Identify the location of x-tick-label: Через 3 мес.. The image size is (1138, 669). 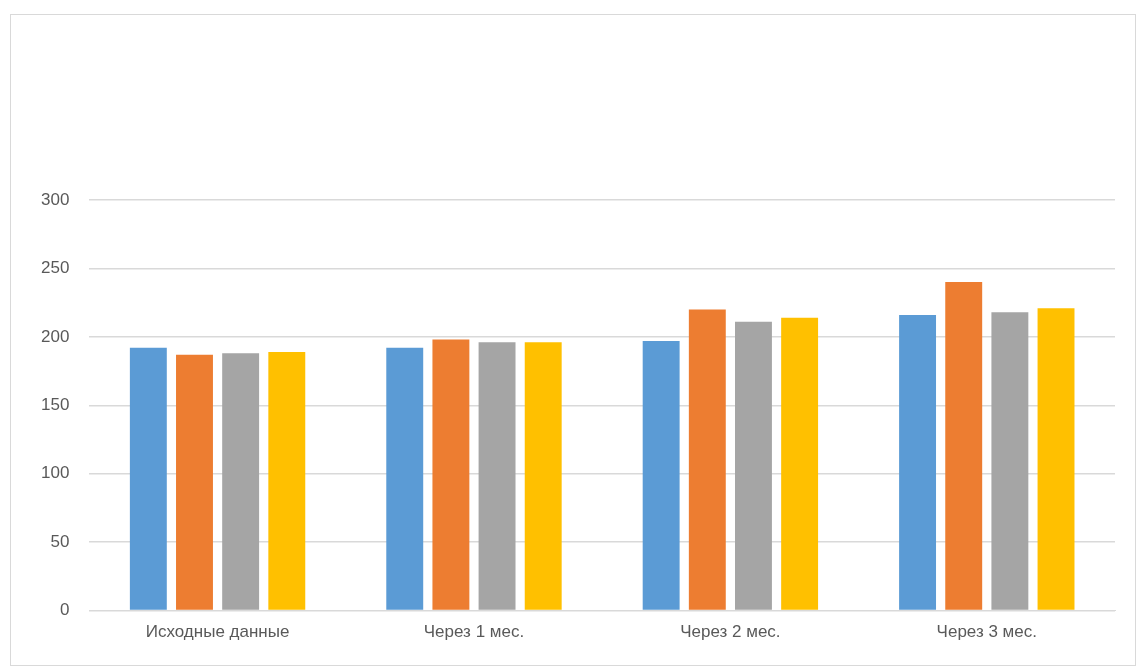
(986, 632).